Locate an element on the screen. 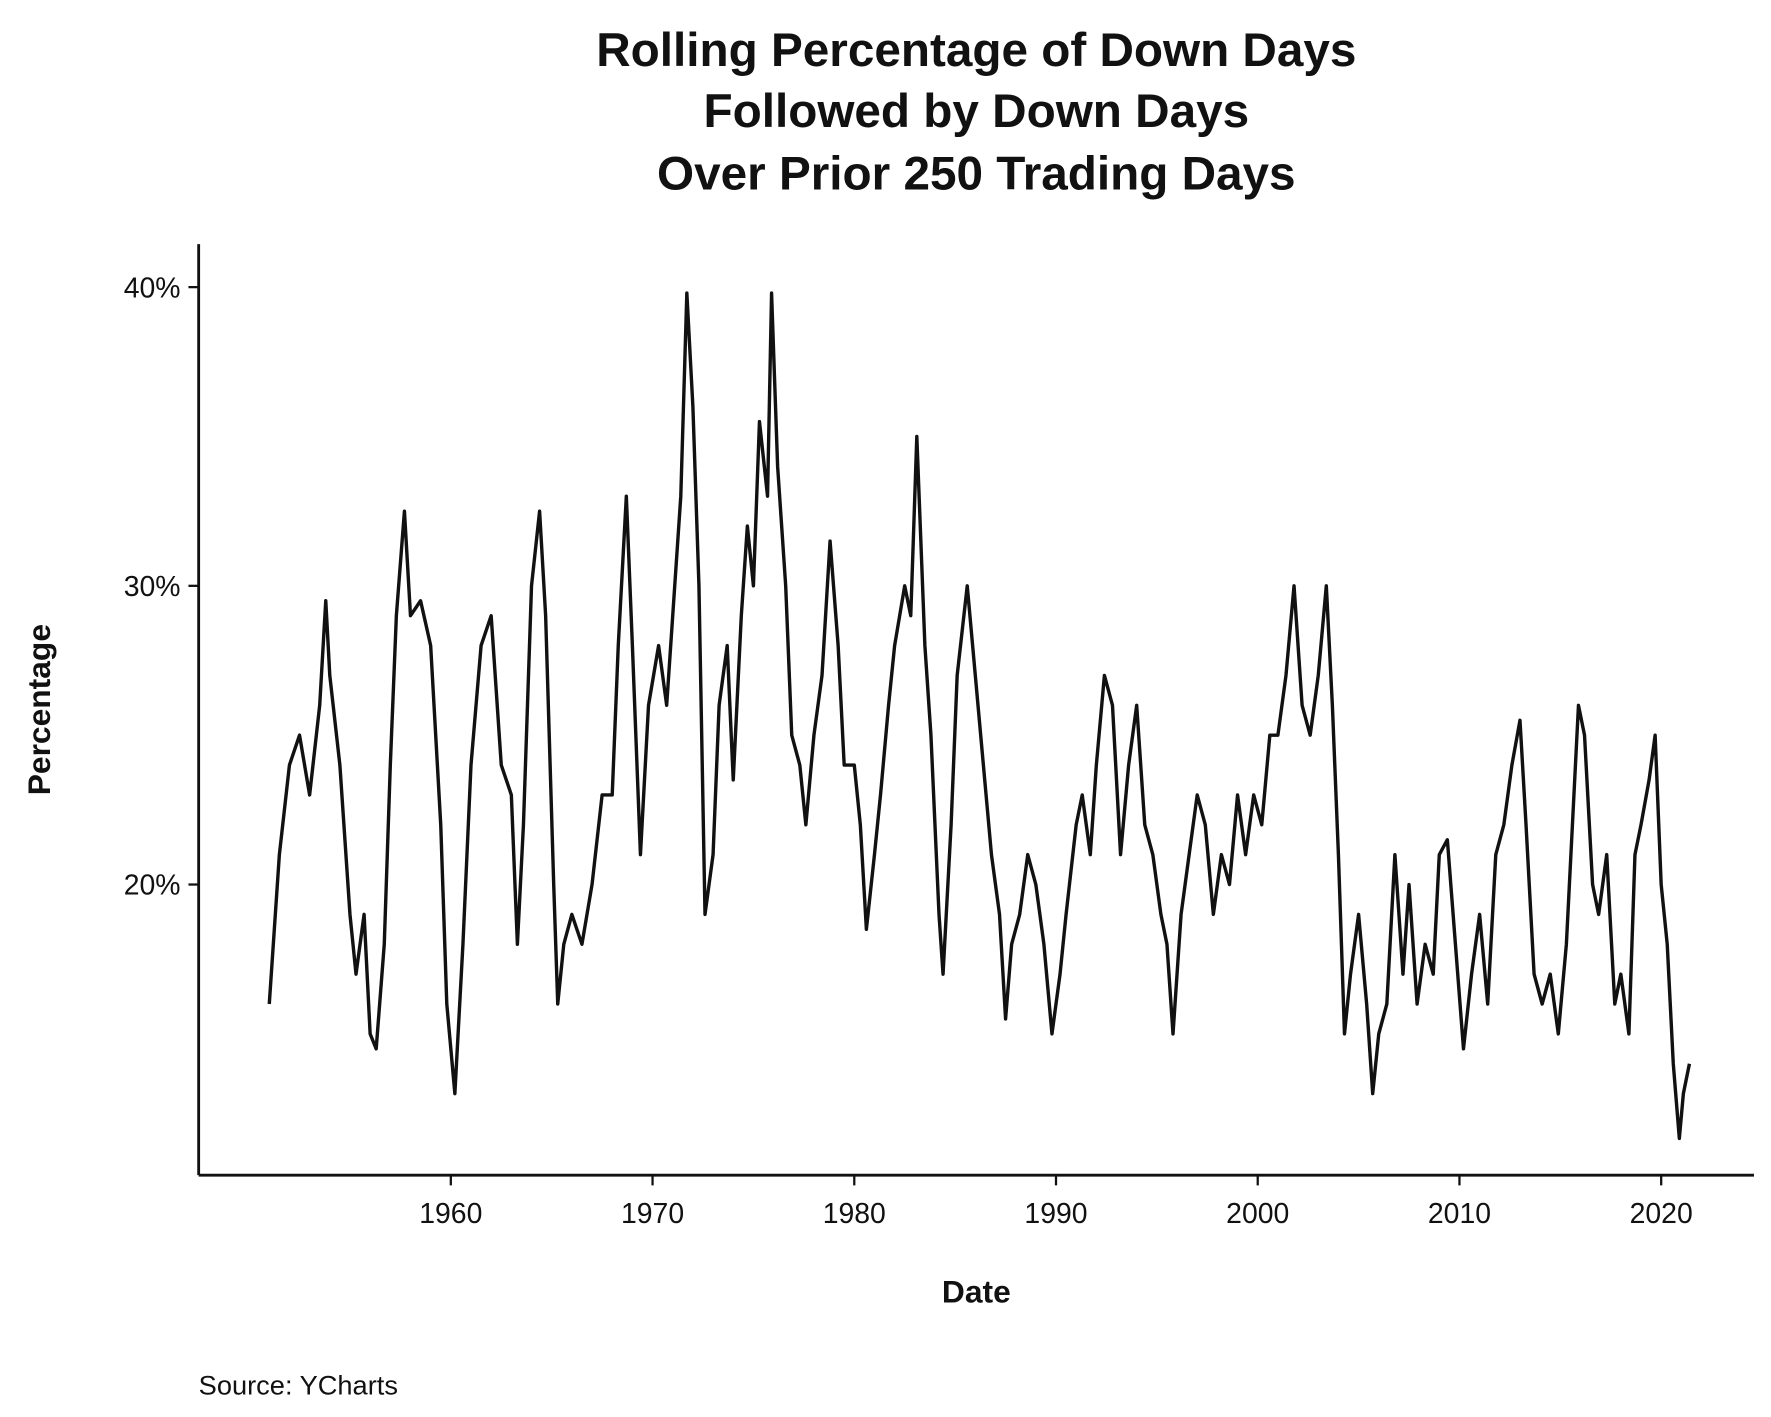 This screenshot has width=1771, height=1417. x-tick-label: 2010 is located at coordinates (1459, 1214).